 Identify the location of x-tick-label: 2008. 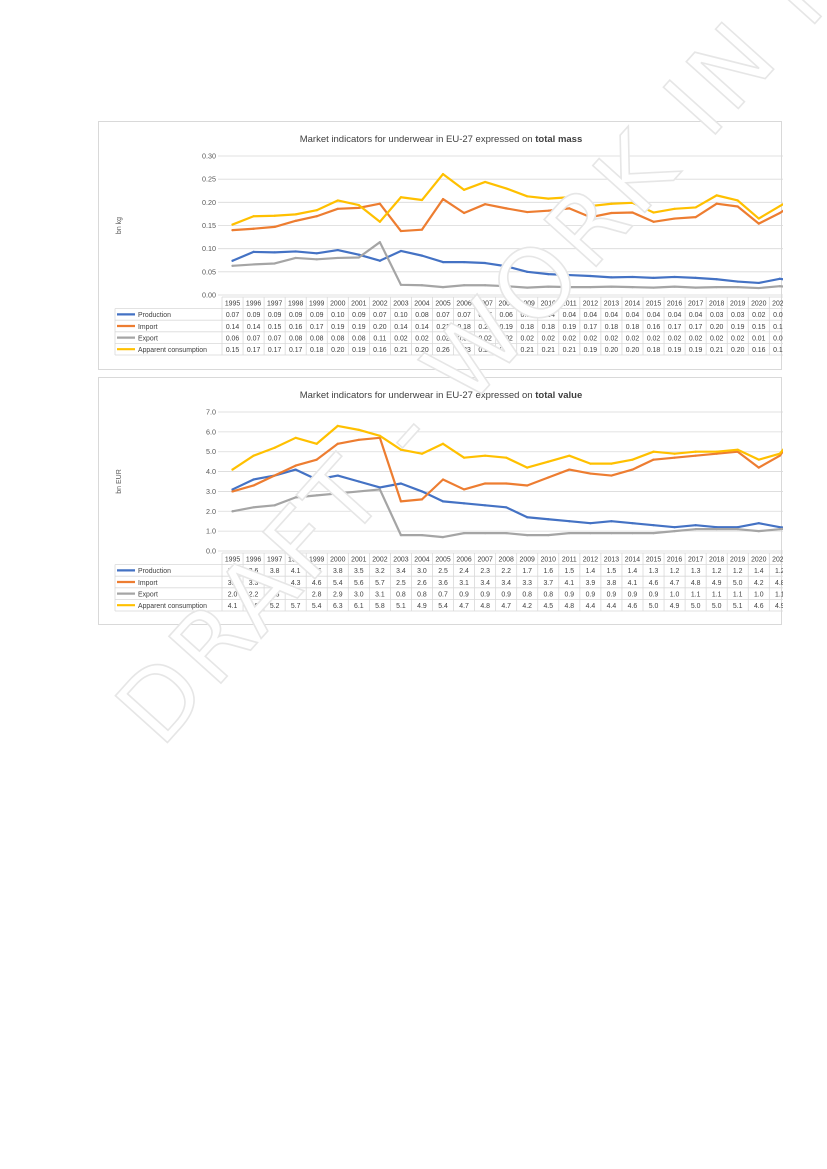
(506, 304).